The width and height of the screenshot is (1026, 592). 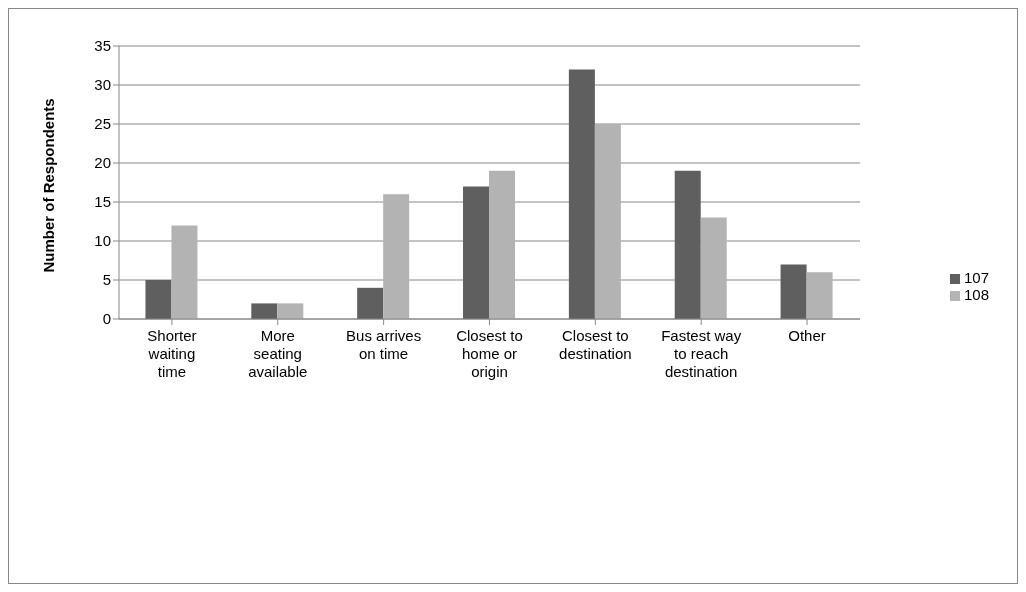 What do you see at coordinates (102, 241) in the screenshot?
I see `y-tick-label: 10` at bounding box center [102, 241].